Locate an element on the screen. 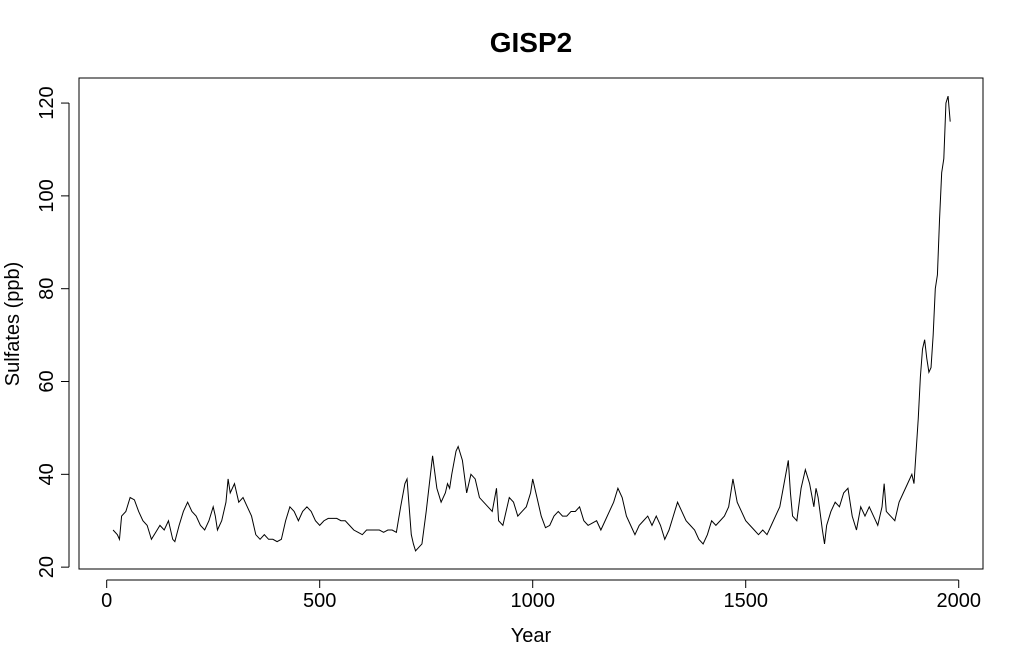 The image size is (1024, 672). y-tick-label: 80 is located at coordinates (47, 289).